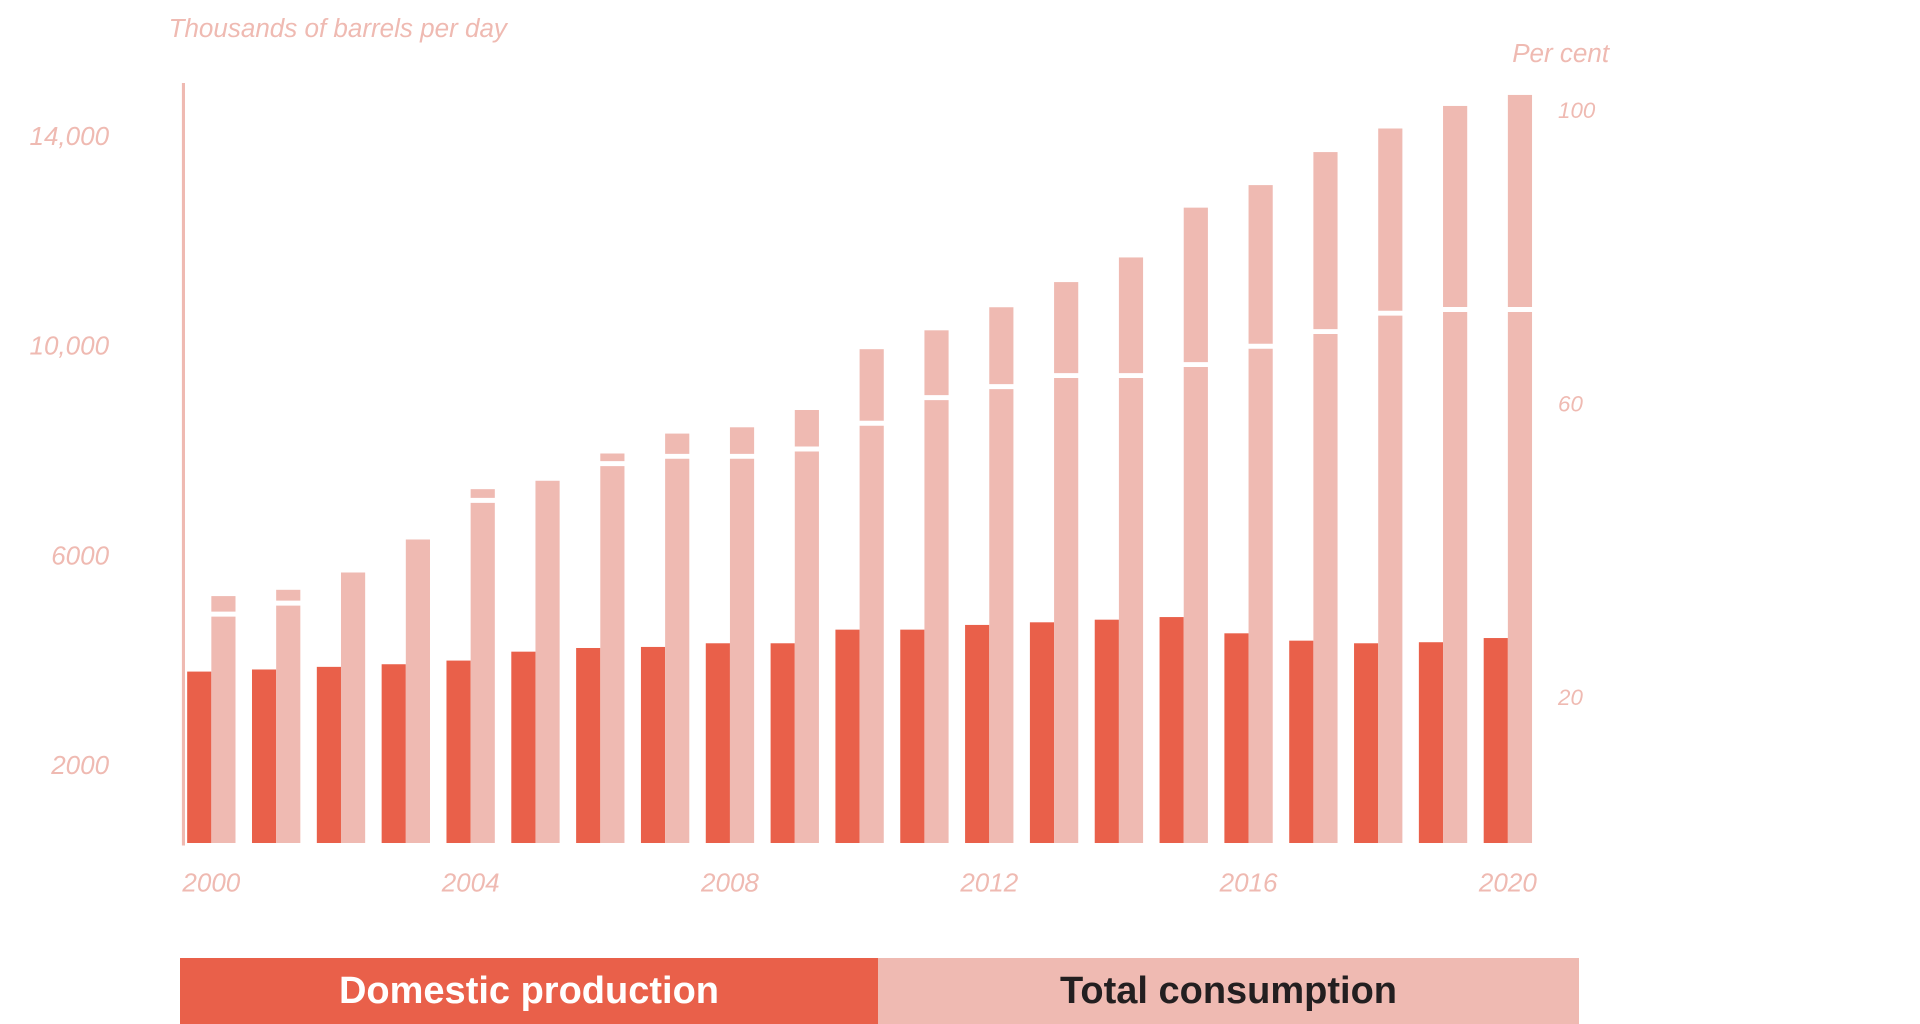 The width and height of the screenshot is (1920, 1024). What do you see at coordinates (912, 736) in the screenshot?
I see `bar-domestic-production-2011` at bounding box center [912, 736].